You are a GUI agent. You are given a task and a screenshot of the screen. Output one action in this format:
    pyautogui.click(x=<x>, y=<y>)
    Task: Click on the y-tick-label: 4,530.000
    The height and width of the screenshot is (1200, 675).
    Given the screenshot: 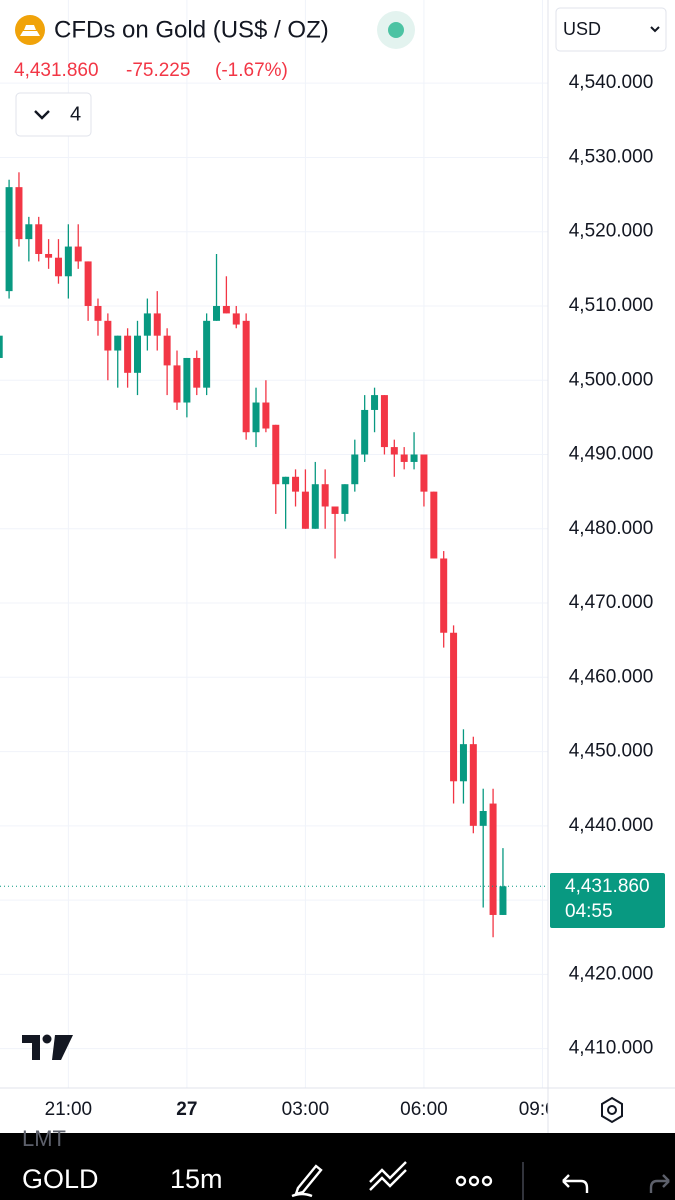 What is the action you would take?
    pyautogui.click(x=611, y=156)
    